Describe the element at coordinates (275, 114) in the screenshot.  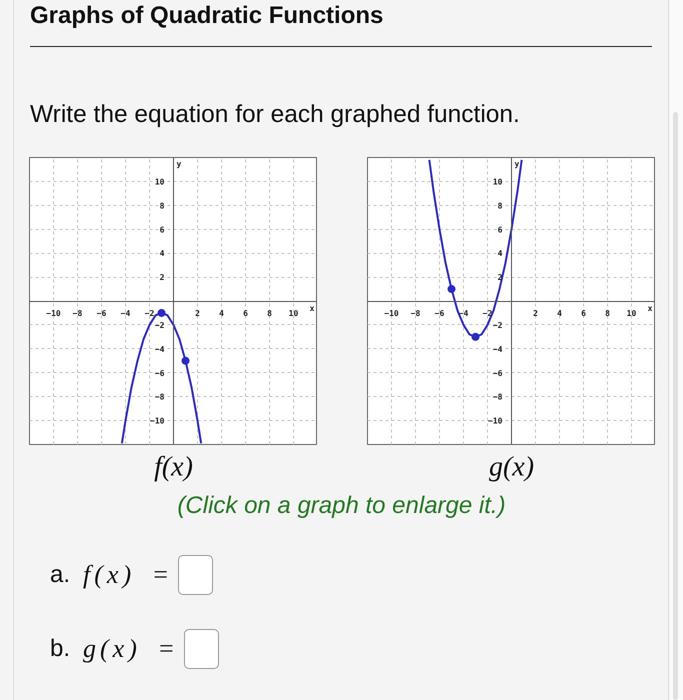
I see `text: Write the equation for each graphed function.` at that location.